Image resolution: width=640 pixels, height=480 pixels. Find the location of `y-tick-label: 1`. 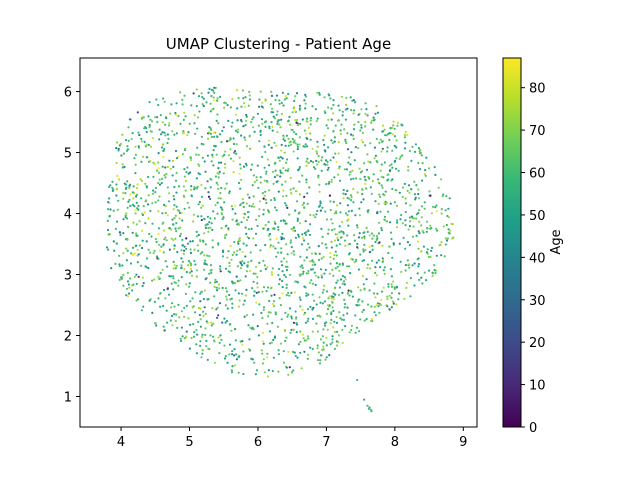

y-tick-label: 1 is located at coordinates (68, 398).